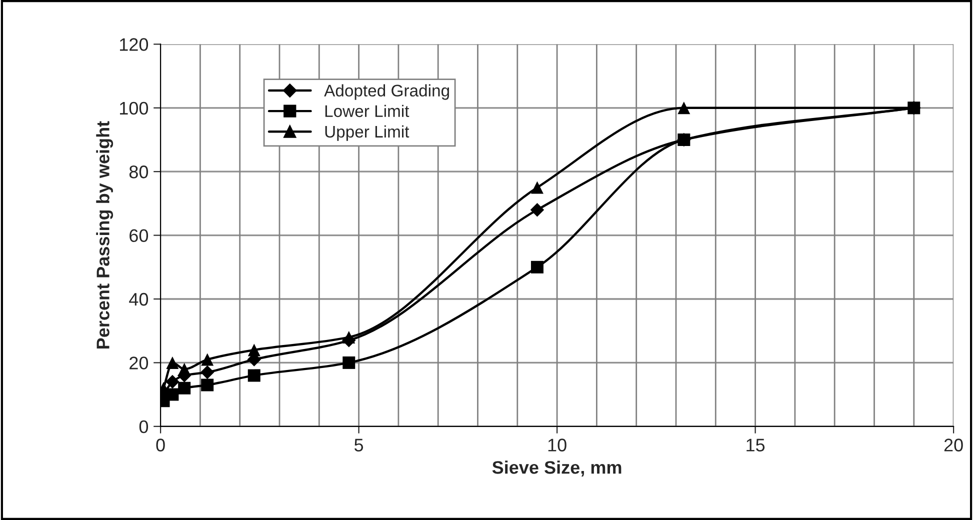 The width and height of the screenshot is (973, 520). What do you see at coordinates (134, 44) in the screenshot?
I see `y-tick-label: 120` at bounding box center [134, 44].